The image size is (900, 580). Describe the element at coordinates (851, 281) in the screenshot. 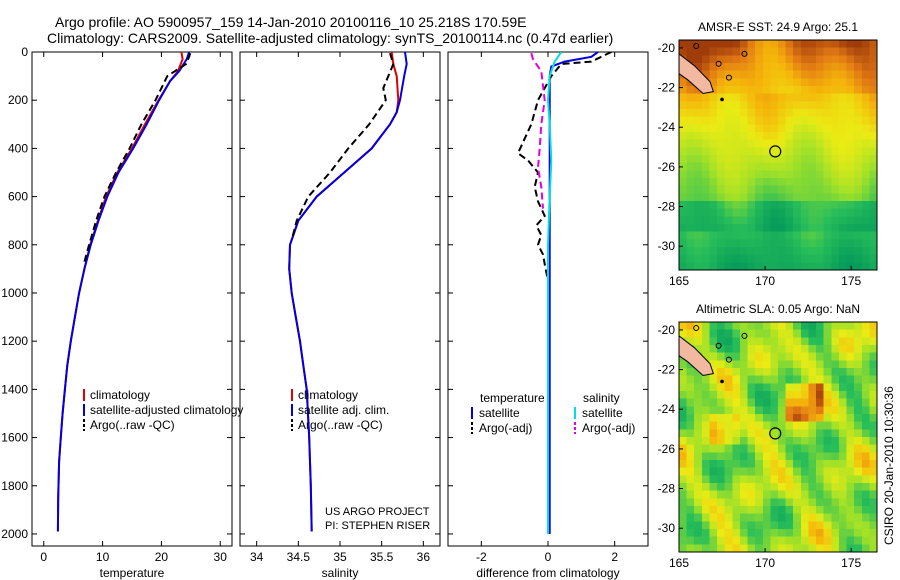

I see `map-xtick-label: 175` at that location.